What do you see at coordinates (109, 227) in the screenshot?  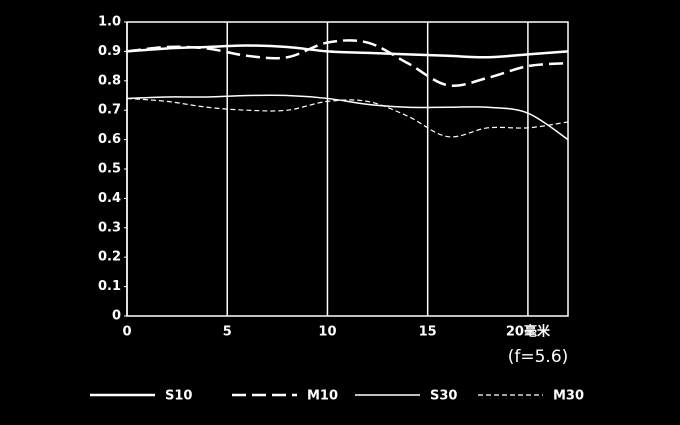 I see `y-tick-label: 0.3` at bounding box center [109, 227].